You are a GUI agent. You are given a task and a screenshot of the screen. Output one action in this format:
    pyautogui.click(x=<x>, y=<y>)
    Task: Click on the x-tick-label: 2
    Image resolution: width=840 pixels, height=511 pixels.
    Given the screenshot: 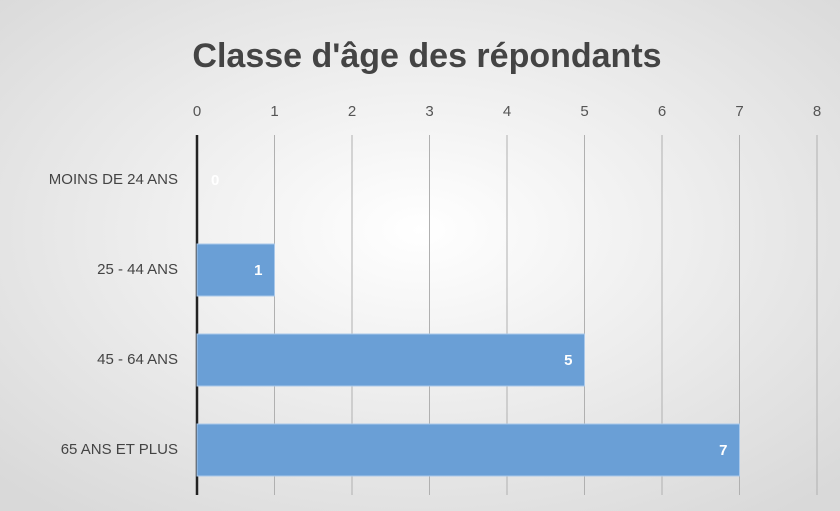 What is the action you would take?
    pyautogui.click(x=352, y=111)
    